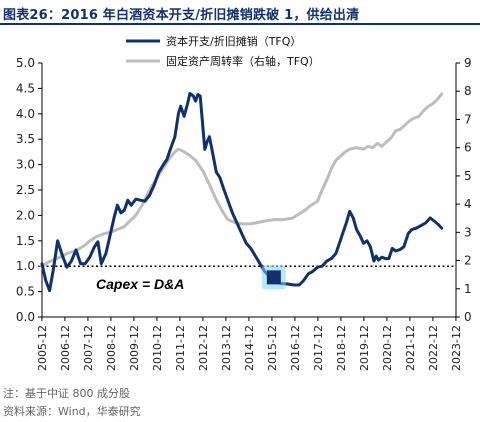  What do you see at coordinates (468, 261) in the screenshot?
I see `right-tick-label: 2` at bounding box center [468, 261].